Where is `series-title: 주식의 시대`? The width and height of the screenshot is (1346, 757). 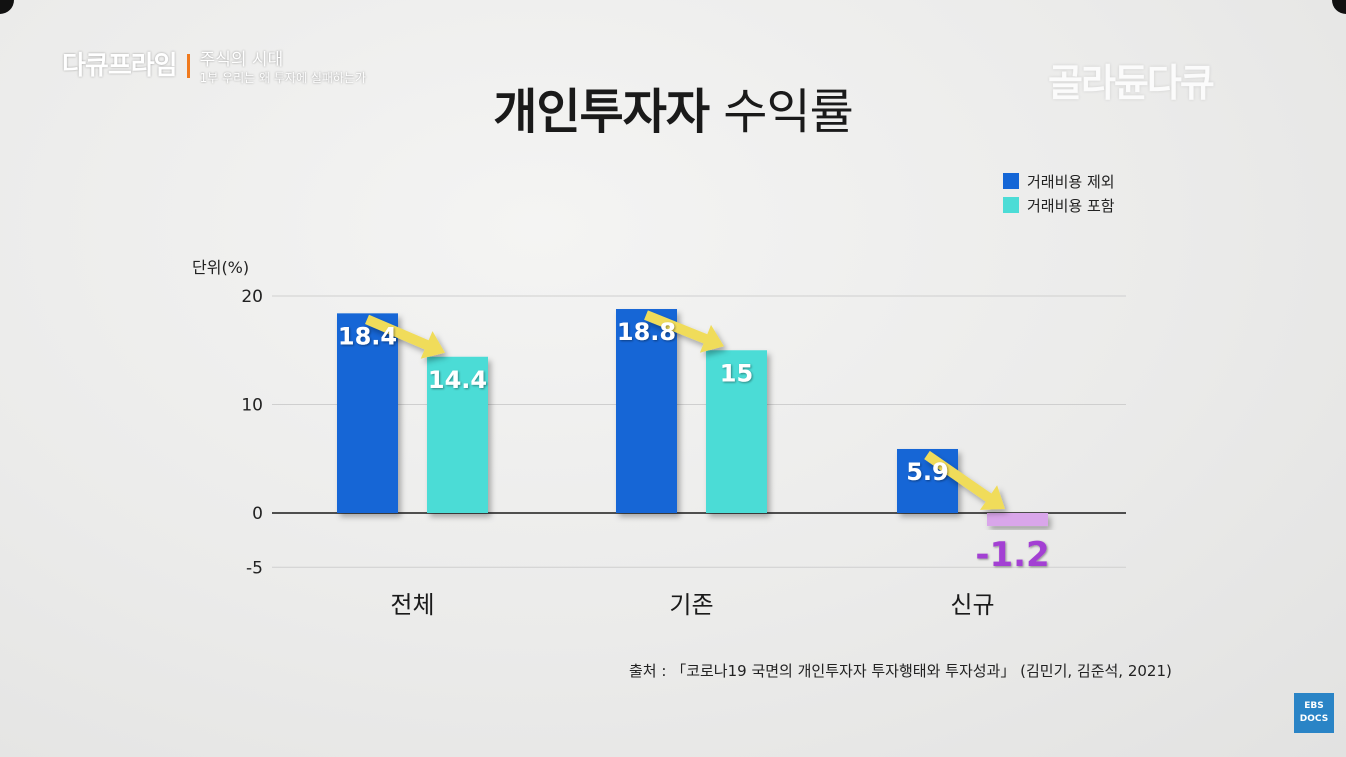 series-title: 주식의 시대 is located at coordinates (241, 60).